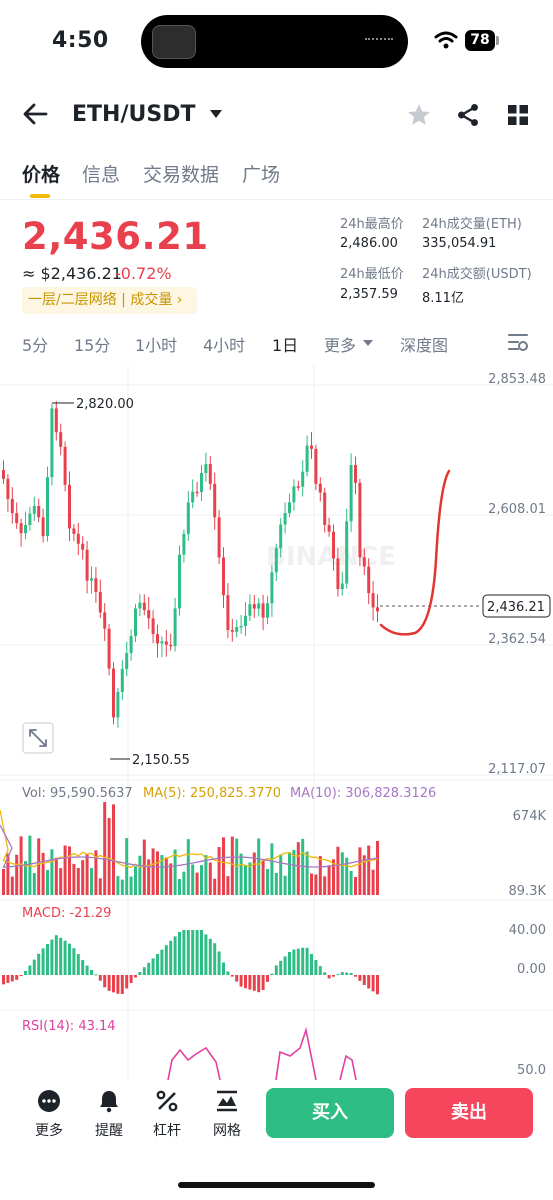 The height and width of the screenshot is (1200, 553). Describe the element at coordinates (459, 243) in the screenshot. I see `stat-vol-eth-value: 335,054.91` at that location.